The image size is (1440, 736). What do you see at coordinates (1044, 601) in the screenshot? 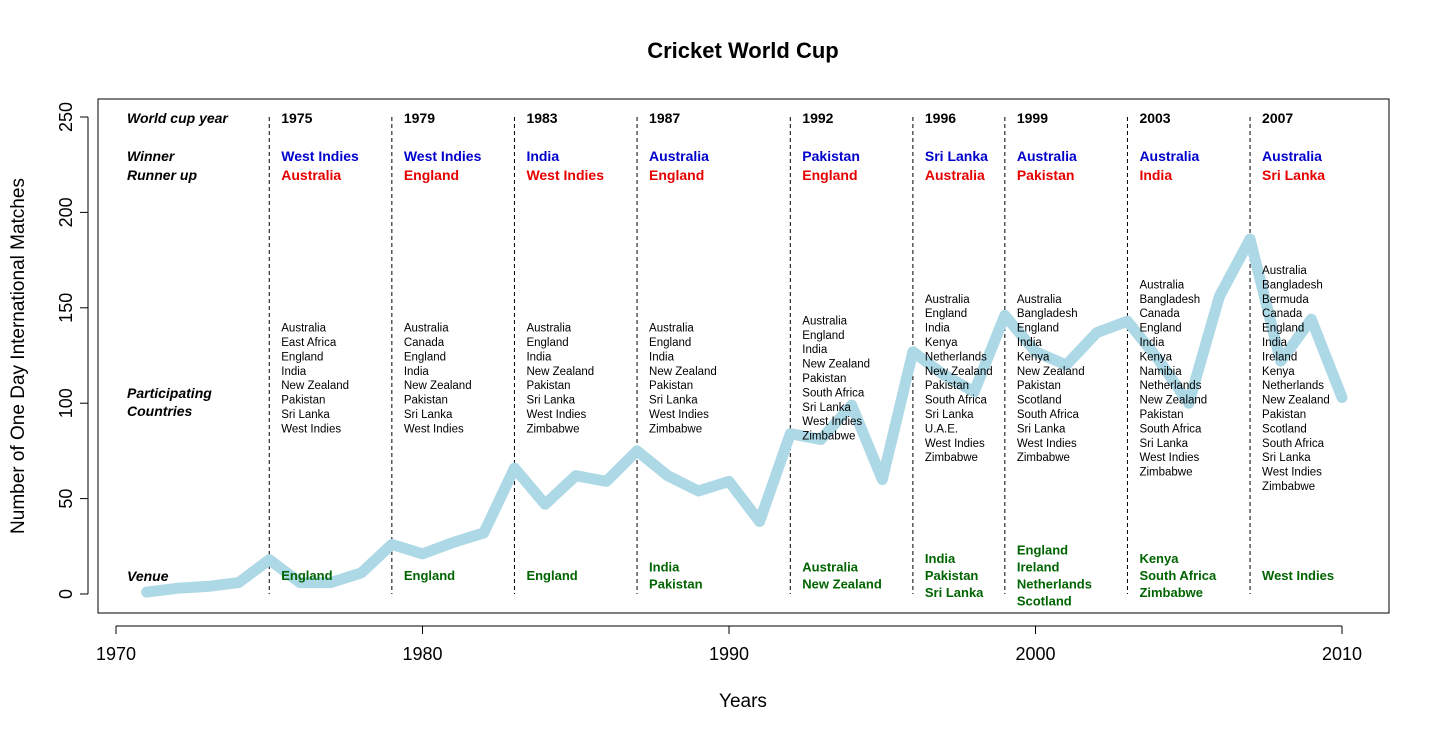
I see `venue-label: Scotland` at bounding box center [1044, 601].